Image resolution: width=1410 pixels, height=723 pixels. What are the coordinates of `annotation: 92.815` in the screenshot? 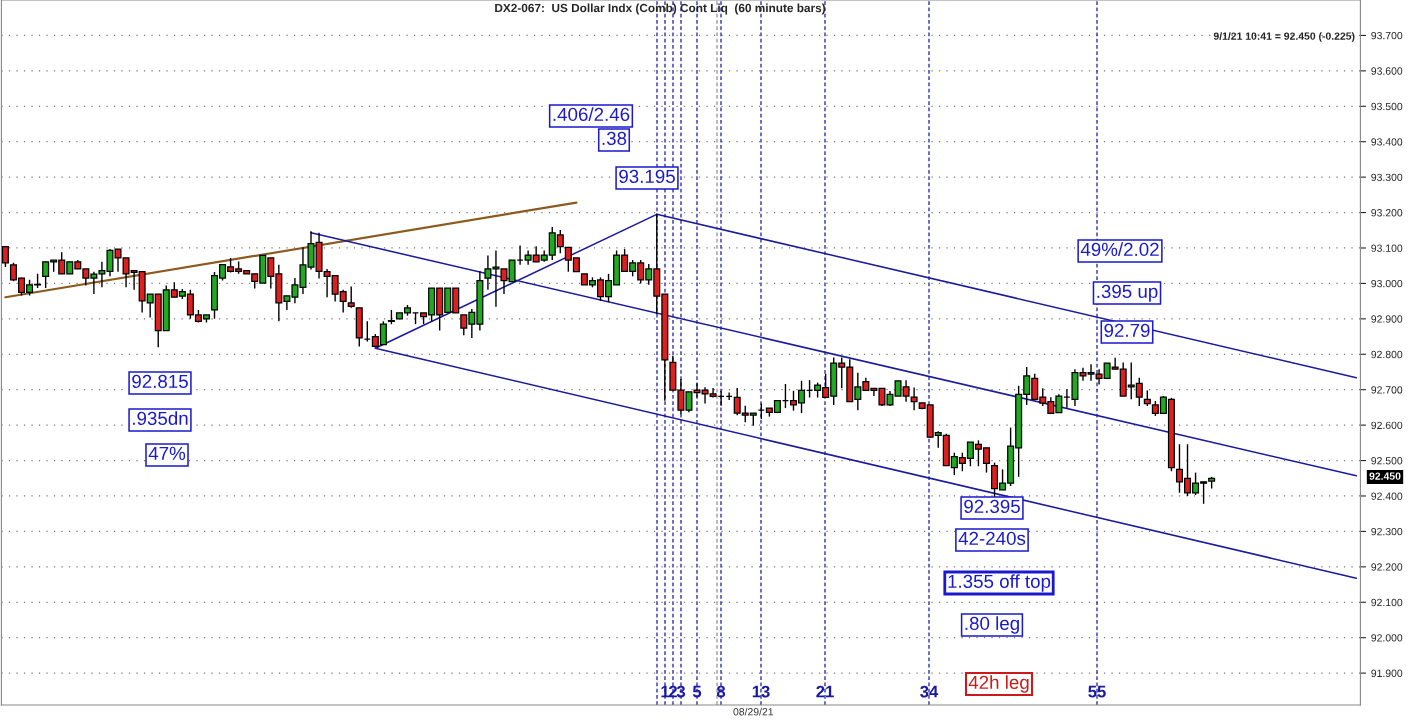 It's located at (160, 381).